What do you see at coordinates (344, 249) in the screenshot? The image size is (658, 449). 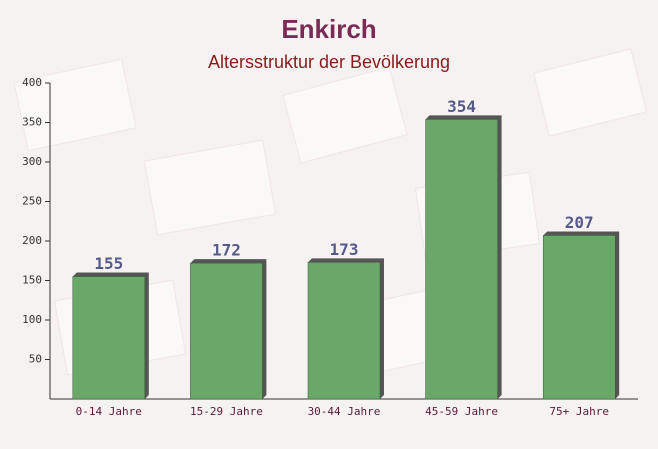 I see `value-label: 173` at bounding box center [344, 249].